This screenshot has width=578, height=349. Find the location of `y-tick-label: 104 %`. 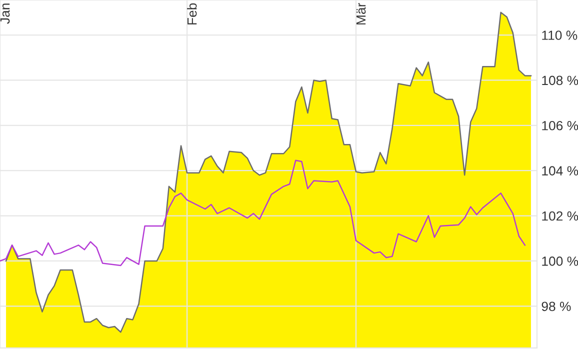

y-tick-label: 104 % is located at coordinates (560, 171).